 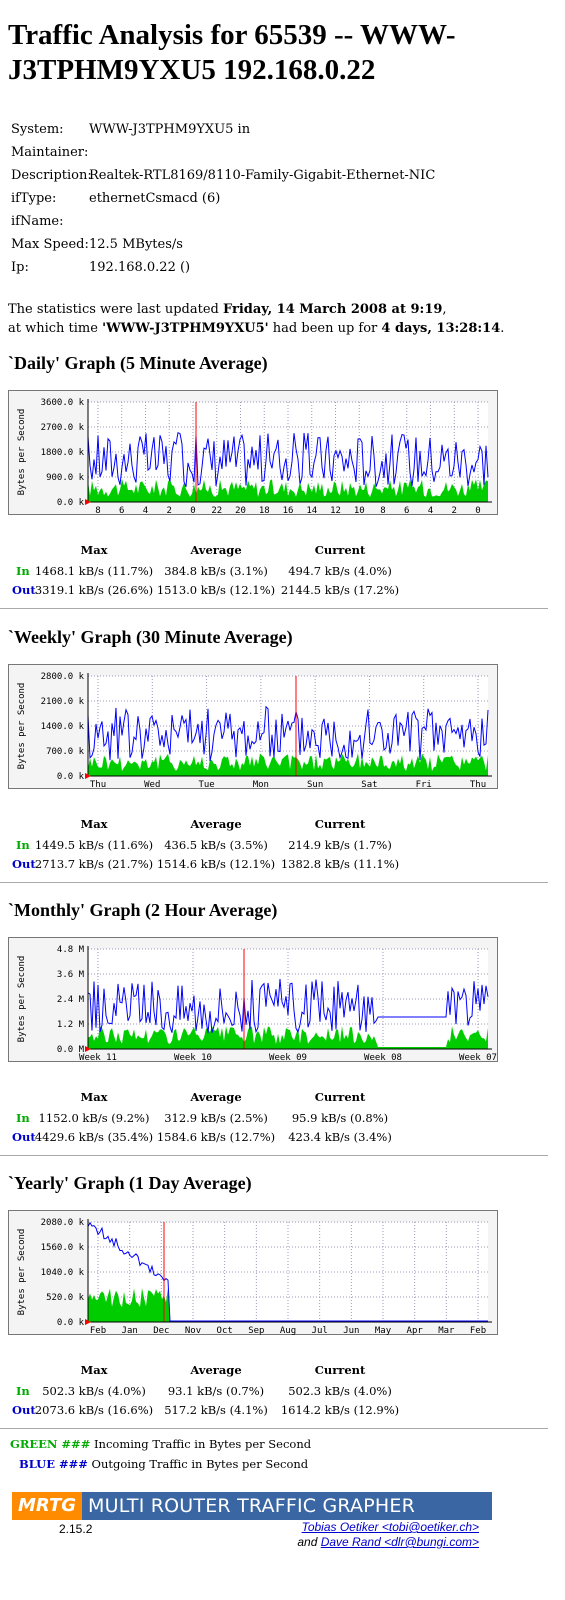 What do you see at coordinates (98, 1330) in the screenshot?
I see `x-tick-label: Feb` at bounding box center [98, 1330].